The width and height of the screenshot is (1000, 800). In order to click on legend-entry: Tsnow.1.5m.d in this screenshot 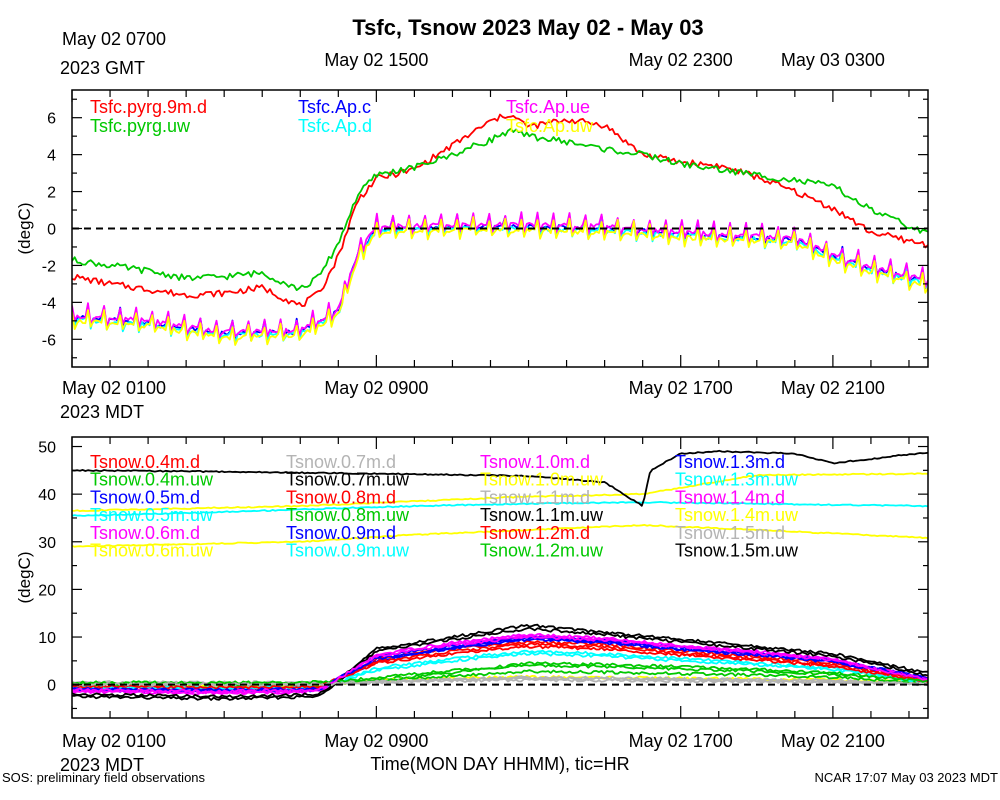, I will do `click(730, 533)`.